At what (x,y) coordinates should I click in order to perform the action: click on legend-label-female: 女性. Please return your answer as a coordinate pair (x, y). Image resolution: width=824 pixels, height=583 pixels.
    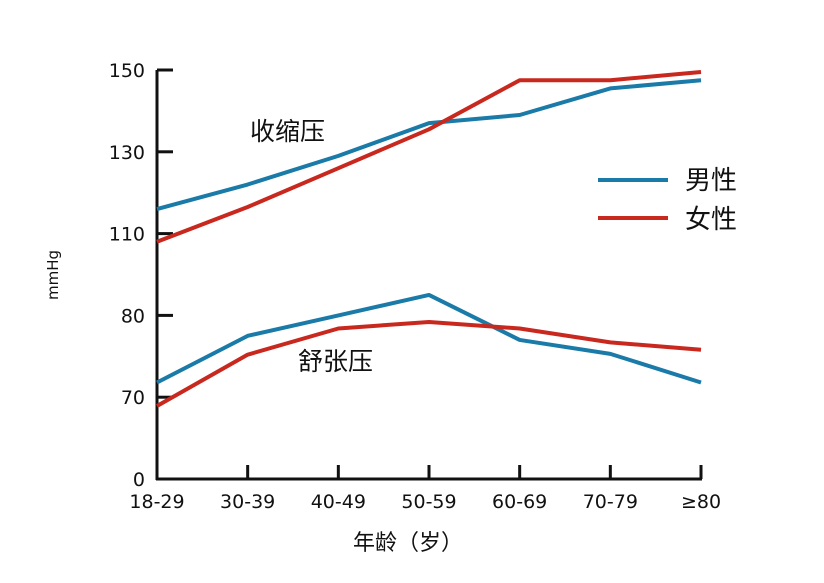
    Looking at the image, I should click on (711, 220).